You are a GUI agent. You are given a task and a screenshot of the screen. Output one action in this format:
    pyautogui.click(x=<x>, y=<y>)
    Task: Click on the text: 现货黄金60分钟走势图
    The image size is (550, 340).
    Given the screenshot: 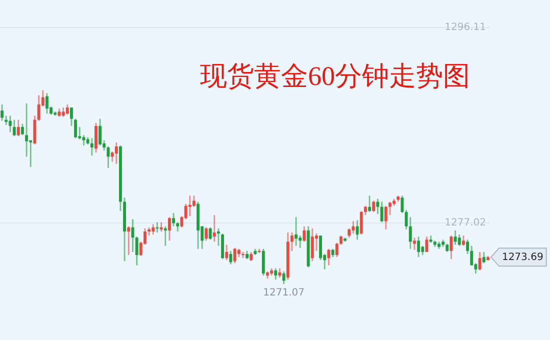 What is the action you would take?
    pyautogui.click(x=335, y=76)
    